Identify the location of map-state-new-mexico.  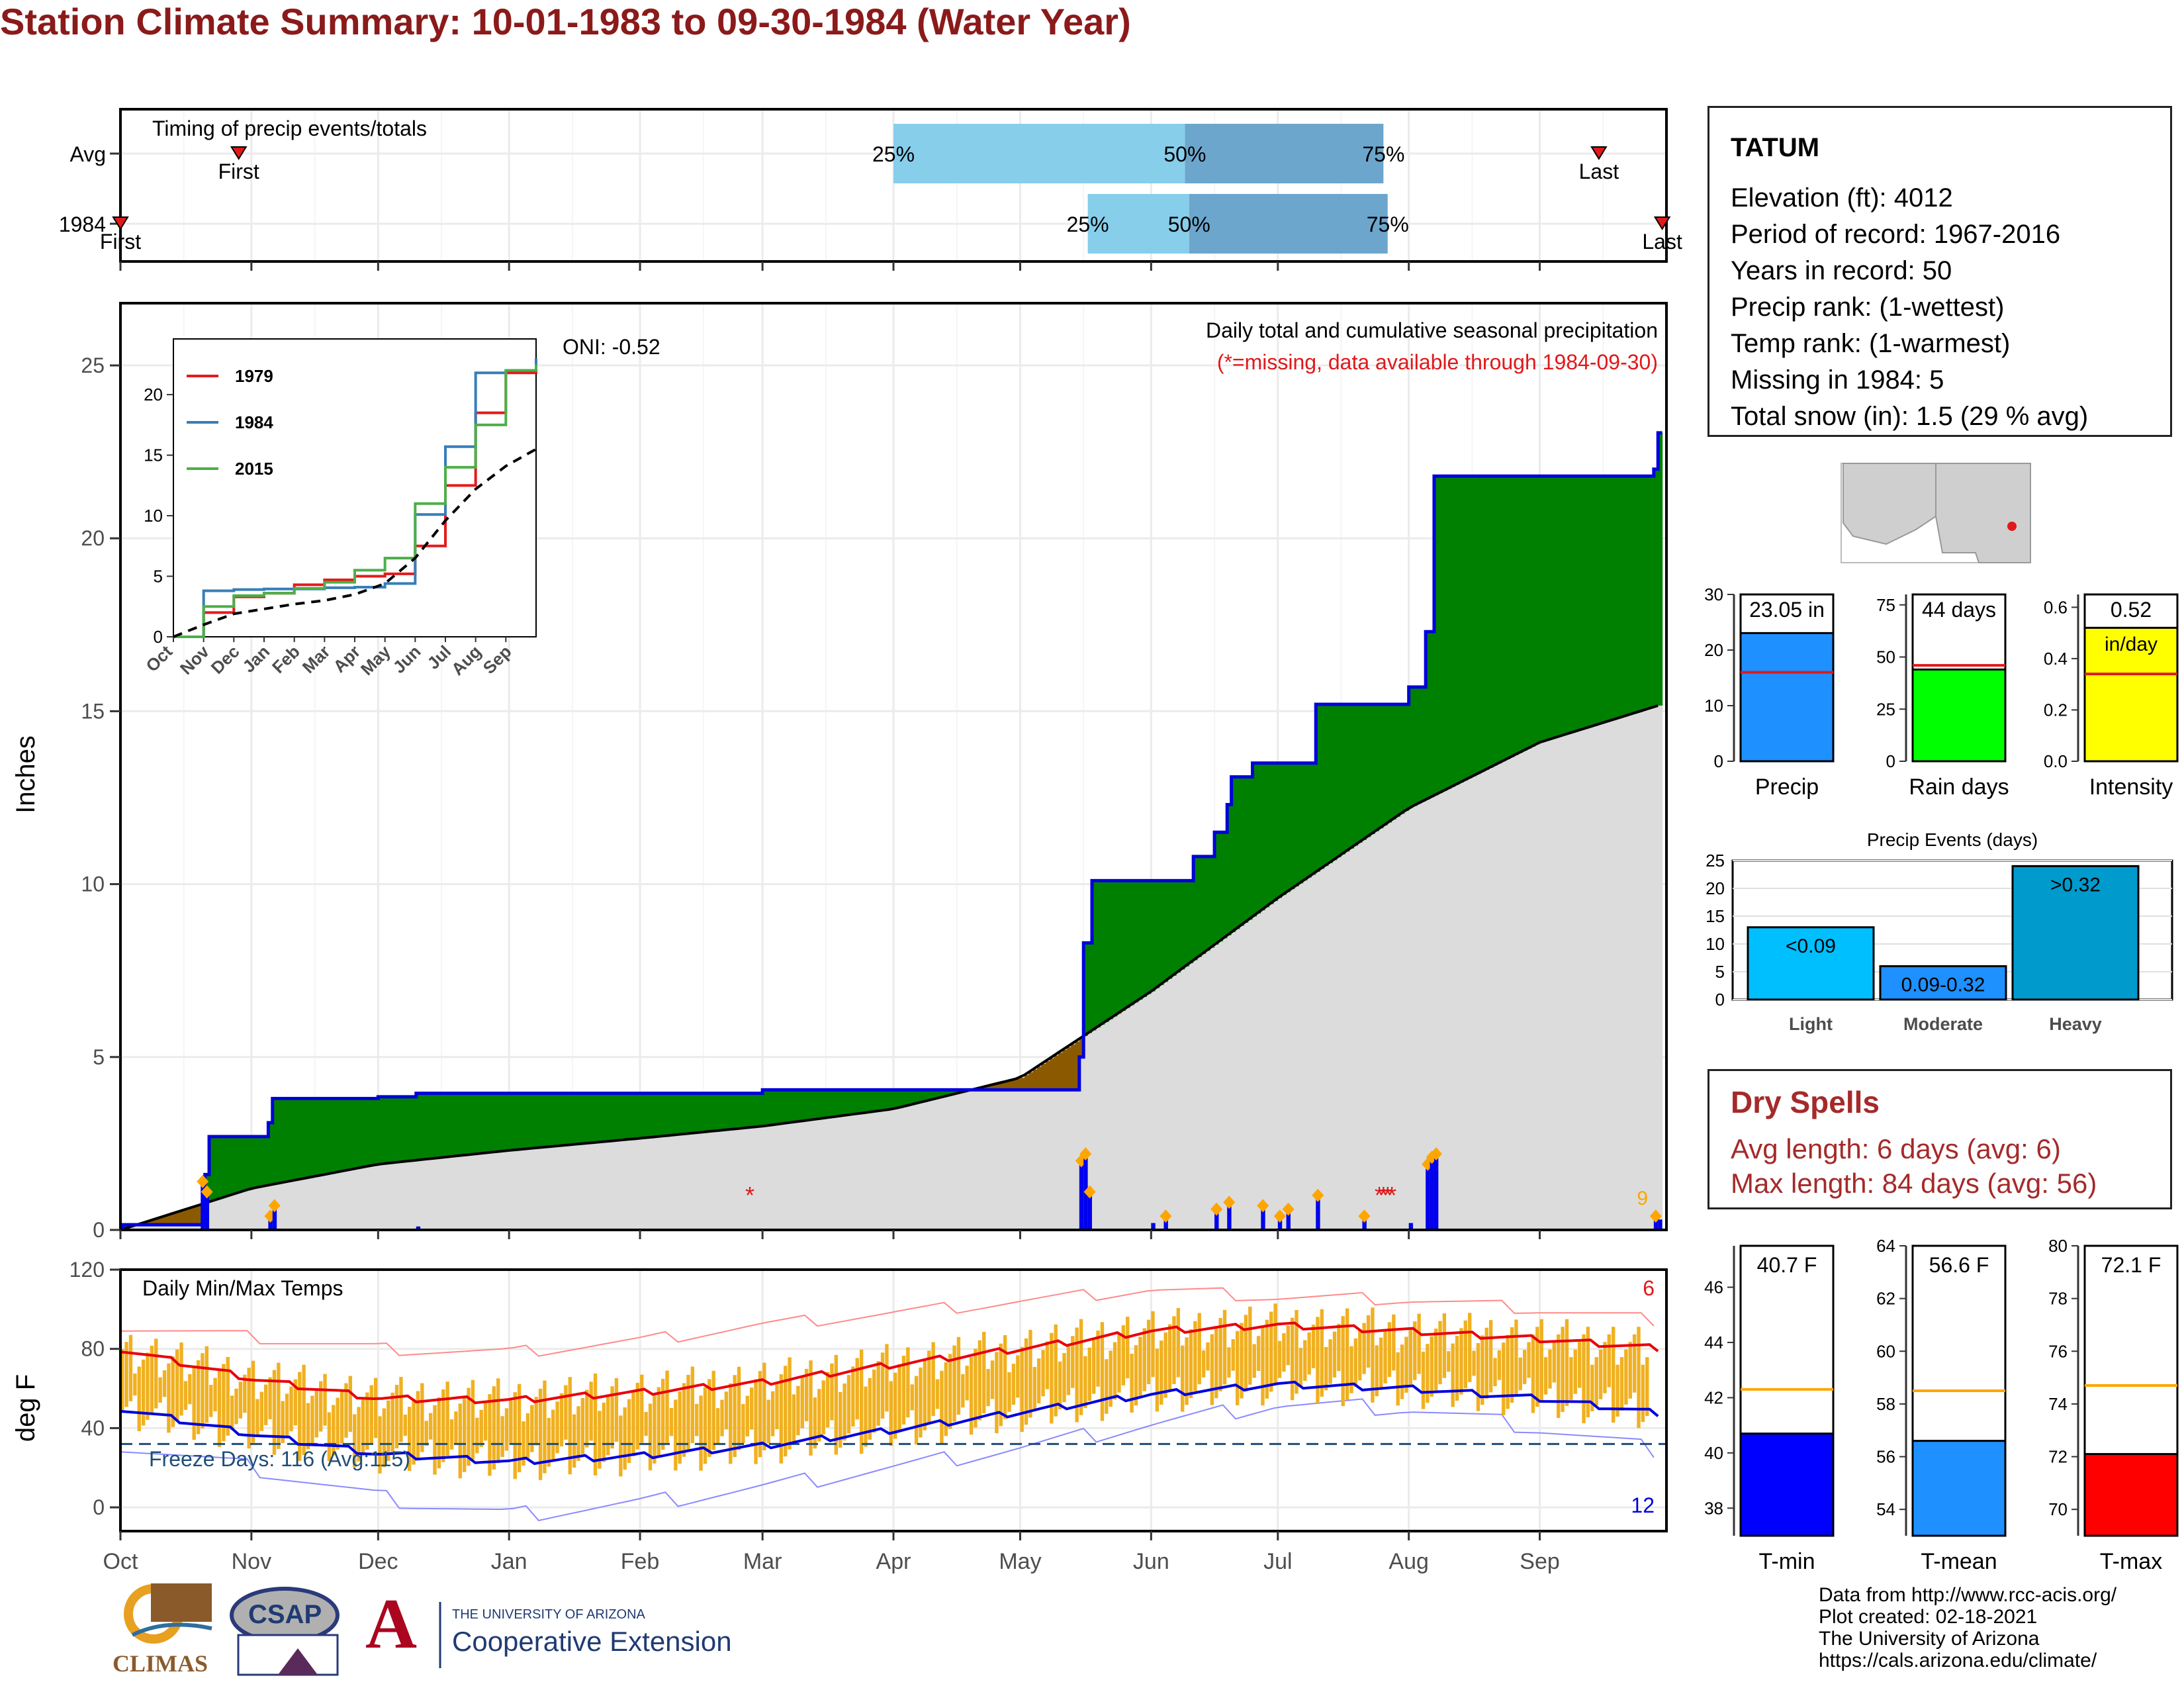
(1983, 513).